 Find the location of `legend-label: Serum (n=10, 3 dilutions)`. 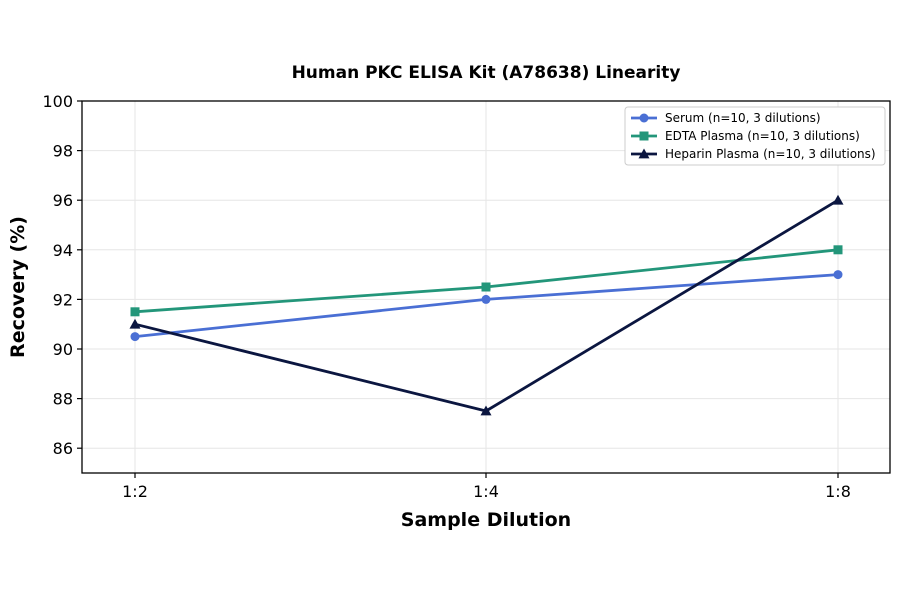

legend-label: Serum (n=10, 3 dilutions) is located at coordinates (743, 118).